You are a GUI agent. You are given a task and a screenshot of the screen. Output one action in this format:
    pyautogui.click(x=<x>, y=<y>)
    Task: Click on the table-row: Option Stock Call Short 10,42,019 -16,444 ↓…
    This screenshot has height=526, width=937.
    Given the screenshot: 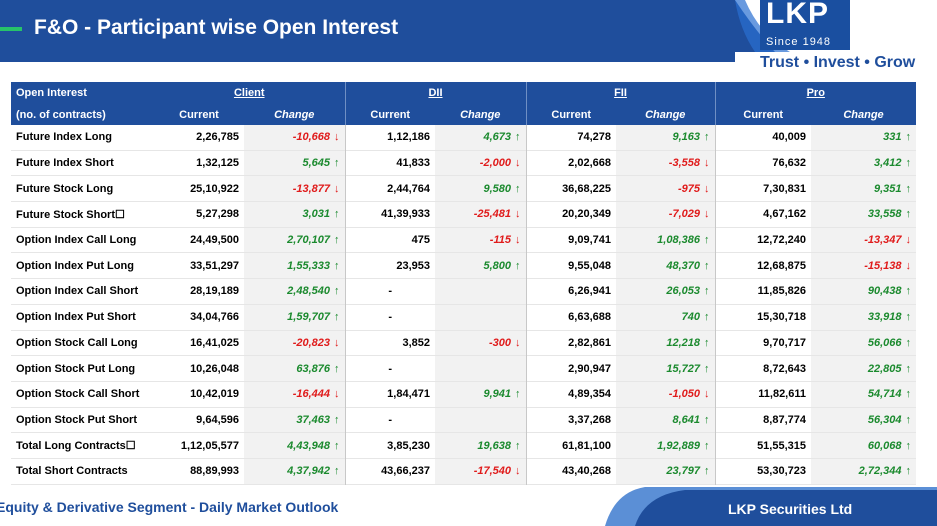 What is the action you would take?
    pyautogui.click(x=463, y=394)
    